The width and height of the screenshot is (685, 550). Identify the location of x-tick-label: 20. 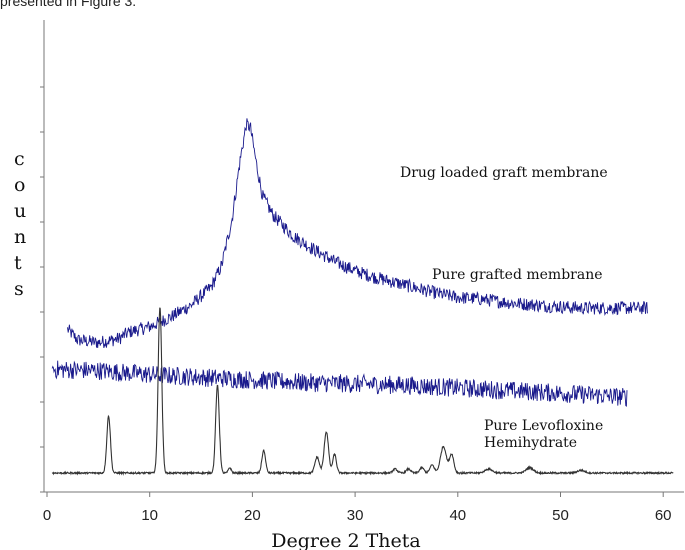
(252, 515).